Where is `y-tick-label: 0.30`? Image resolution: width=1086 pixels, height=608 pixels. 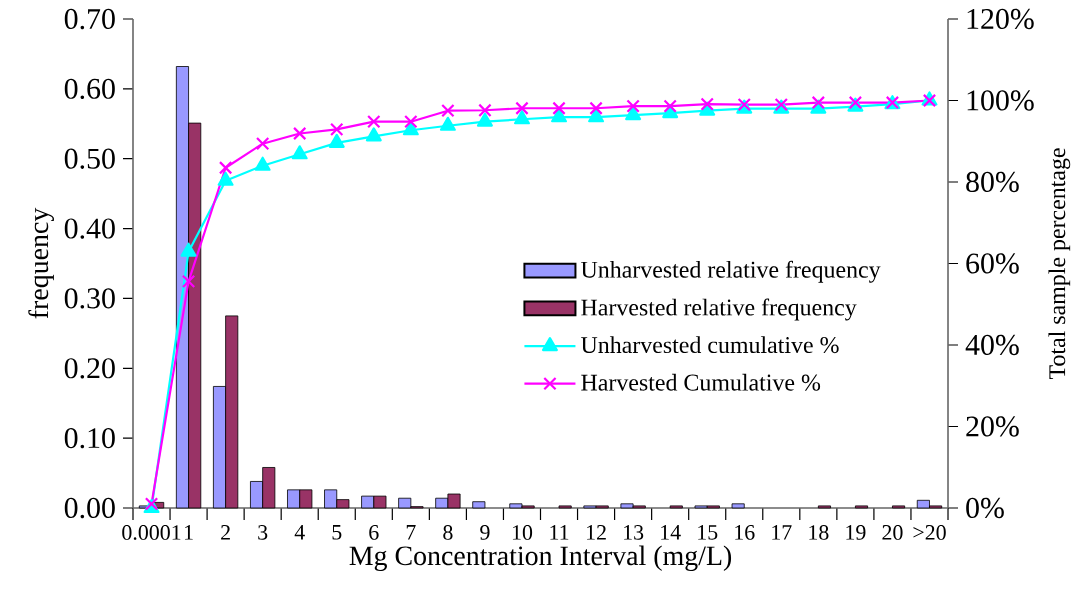 y-tick-label: 0.30 is located at coordinates (89, 298).